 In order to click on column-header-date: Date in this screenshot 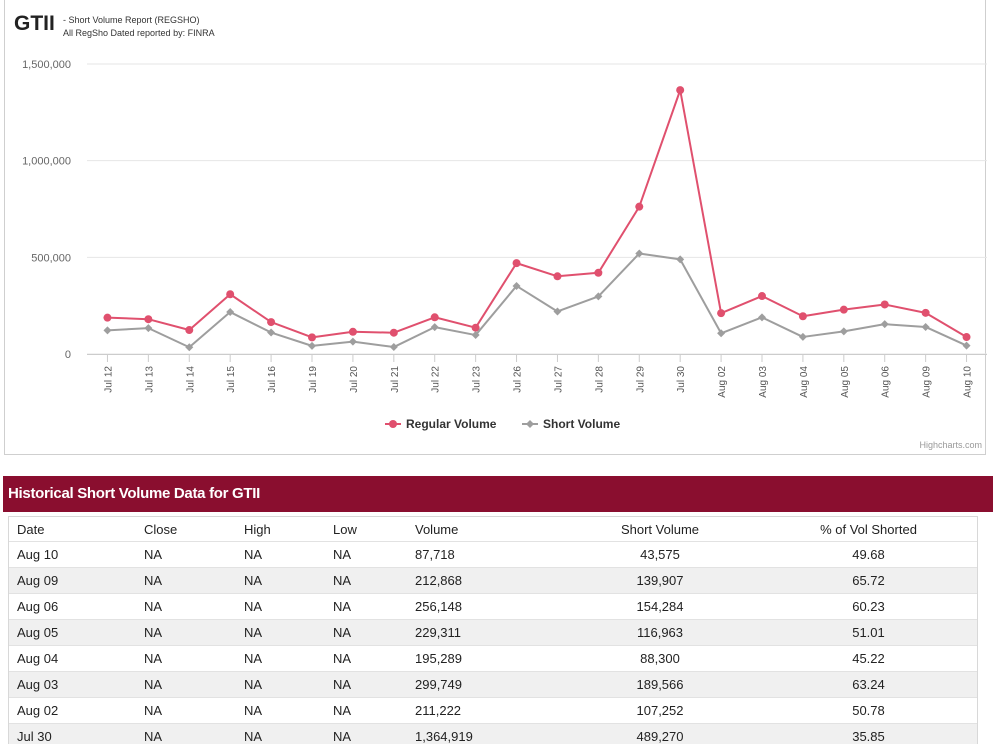, I will do `click(31, 529)`.